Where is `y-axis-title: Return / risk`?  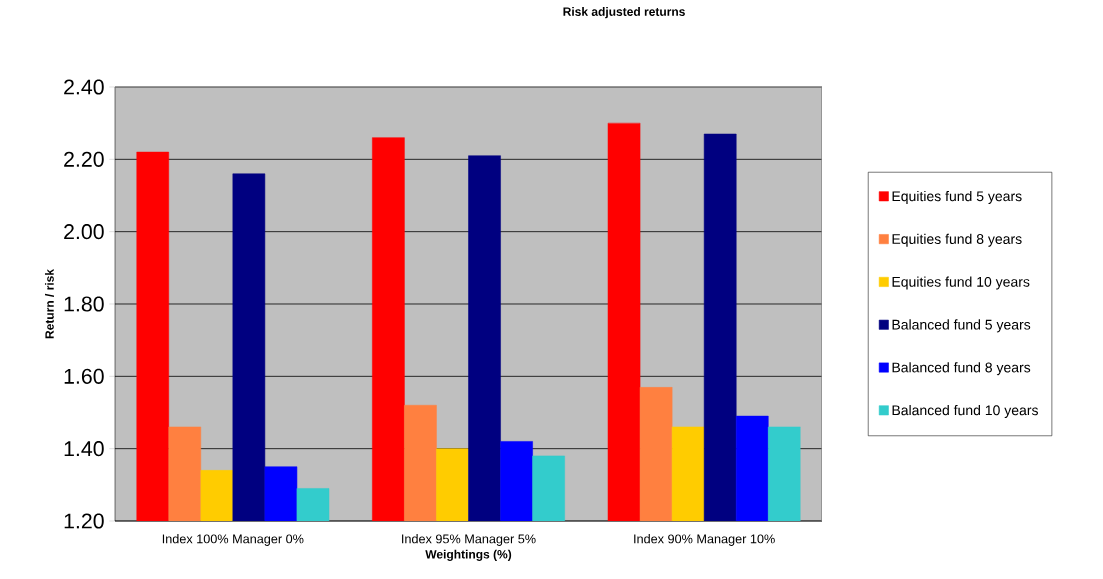 y-axis-title: Return / risk is located at coordinates (49, 303).